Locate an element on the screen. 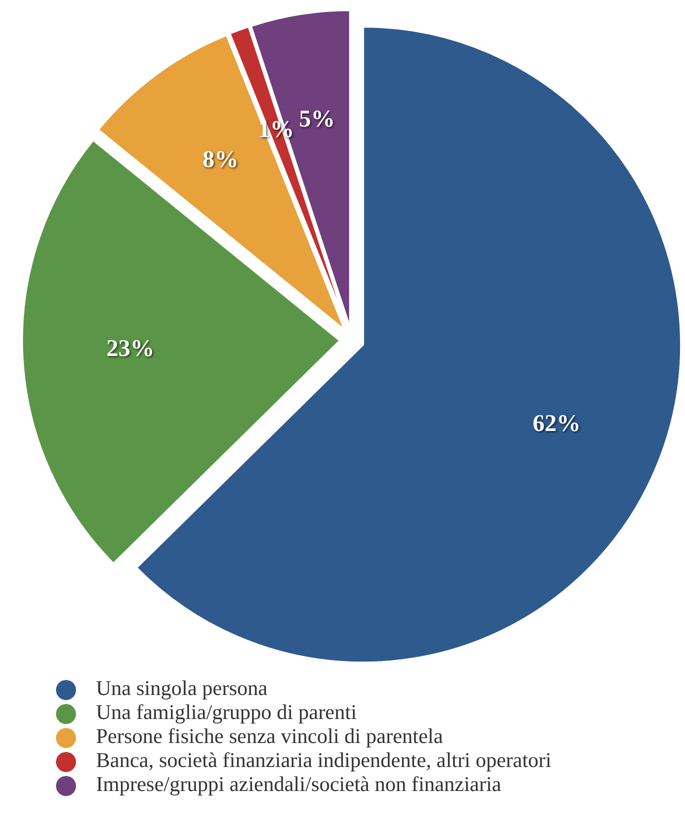 The width and height of the screenshot is (685, 825). legend-label: Una famiglia/gruppo di parenti is located at coordinates (226, 712).